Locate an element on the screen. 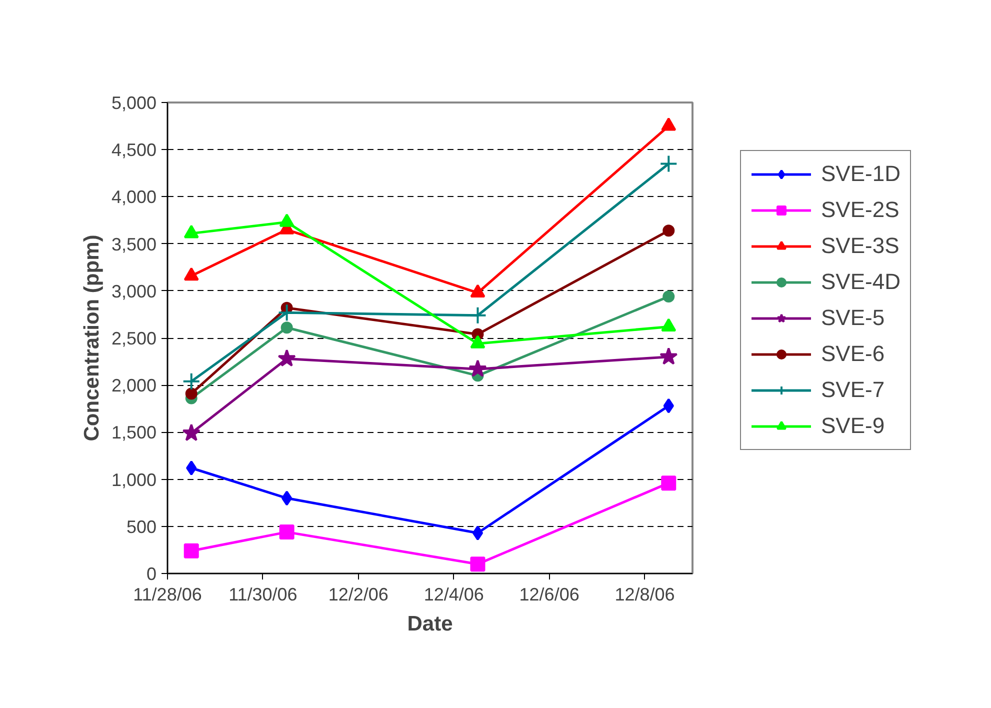 This screenshot has width=991, height=708. x-tick-label: 11/30/06 is located at coordinates (263, 594).